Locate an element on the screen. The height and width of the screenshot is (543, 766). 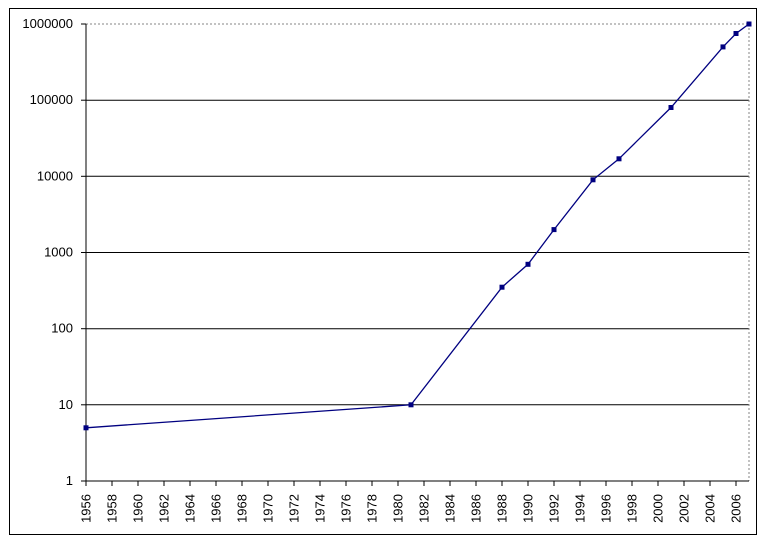
x-tick-label: 1958 is located at coordinates (112, 508).